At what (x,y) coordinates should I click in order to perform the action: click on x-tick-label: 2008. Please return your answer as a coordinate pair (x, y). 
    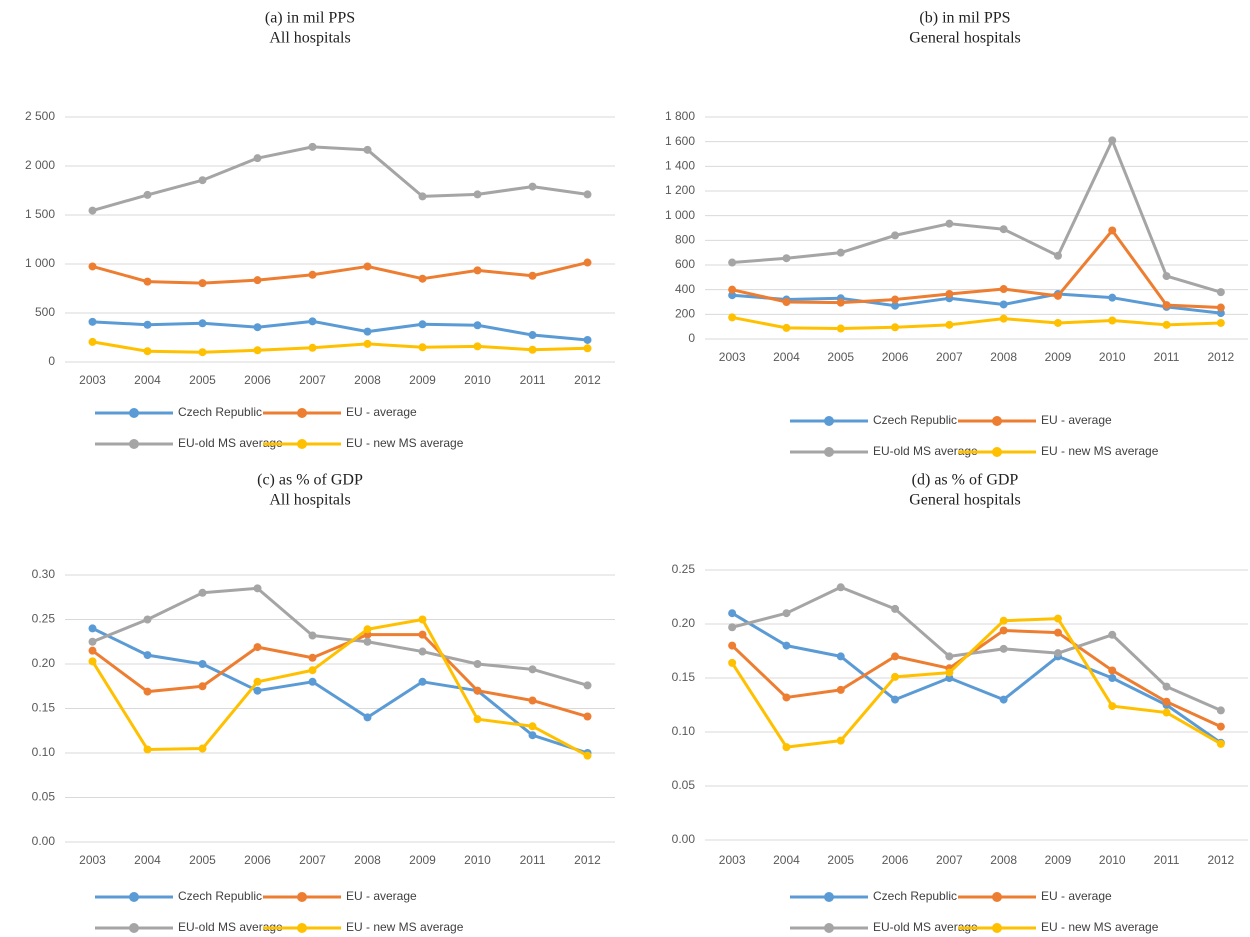
    Looking at the image, I should click on (1003, 860).